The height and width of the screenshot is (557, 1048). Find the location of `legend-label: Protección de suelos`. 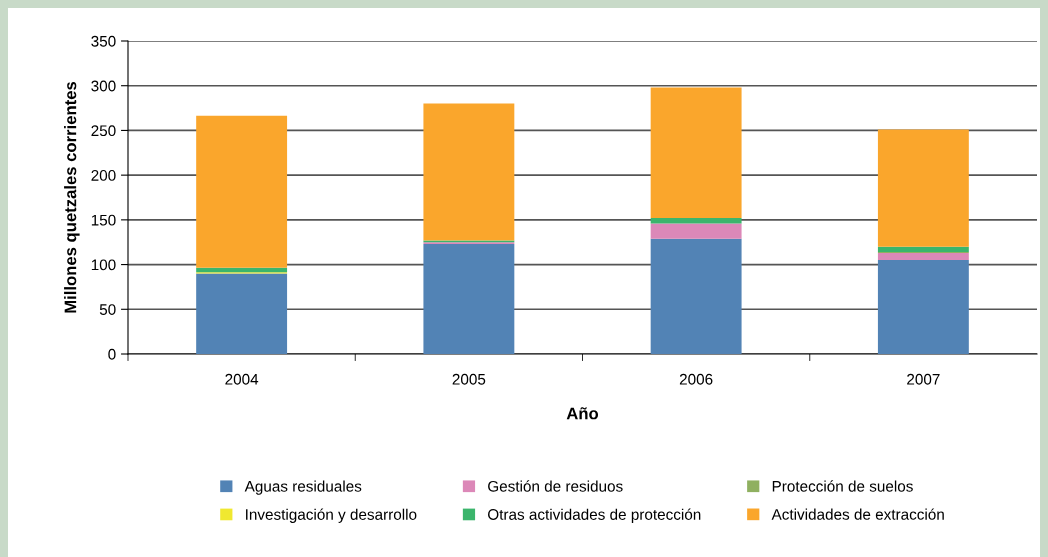

legend-label: Protección de suelos is located at coordinates (842, 486).